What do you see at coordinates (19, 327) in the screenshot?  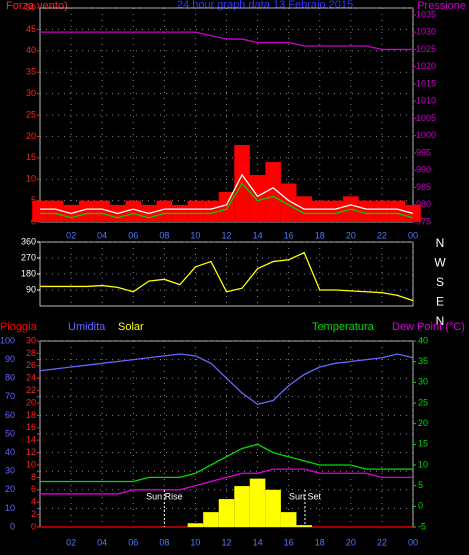 I see `legend-entry: Pioggia` at bounding box center [19, 327].